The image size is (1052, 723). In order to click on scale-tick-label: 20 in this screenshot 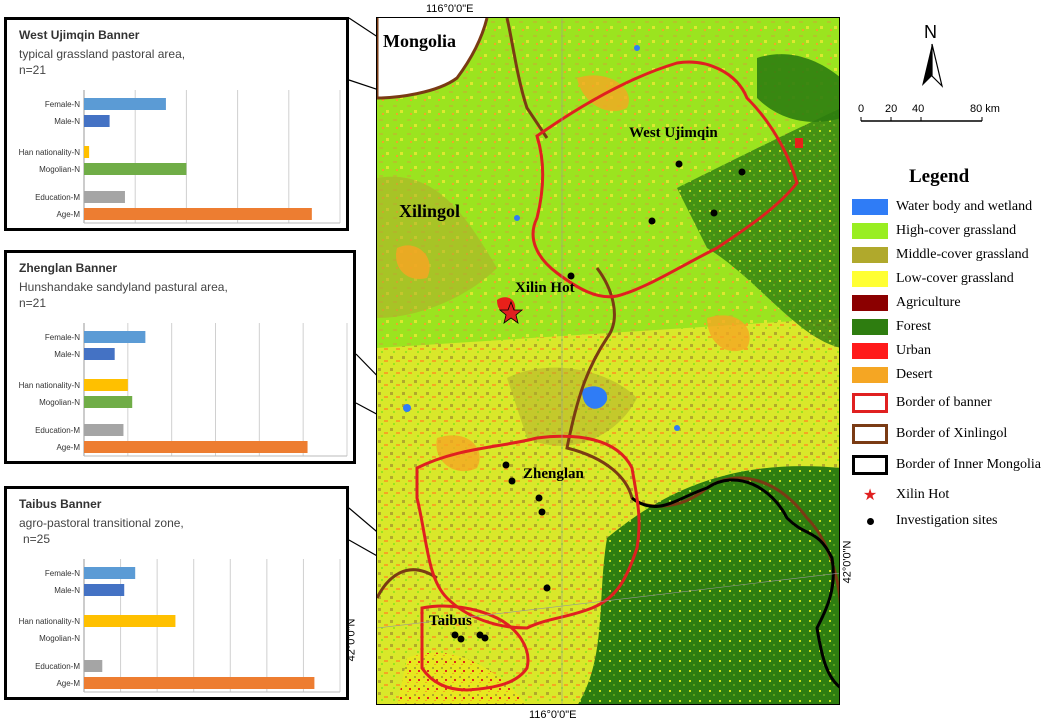, I will do `click(891, 109)`.